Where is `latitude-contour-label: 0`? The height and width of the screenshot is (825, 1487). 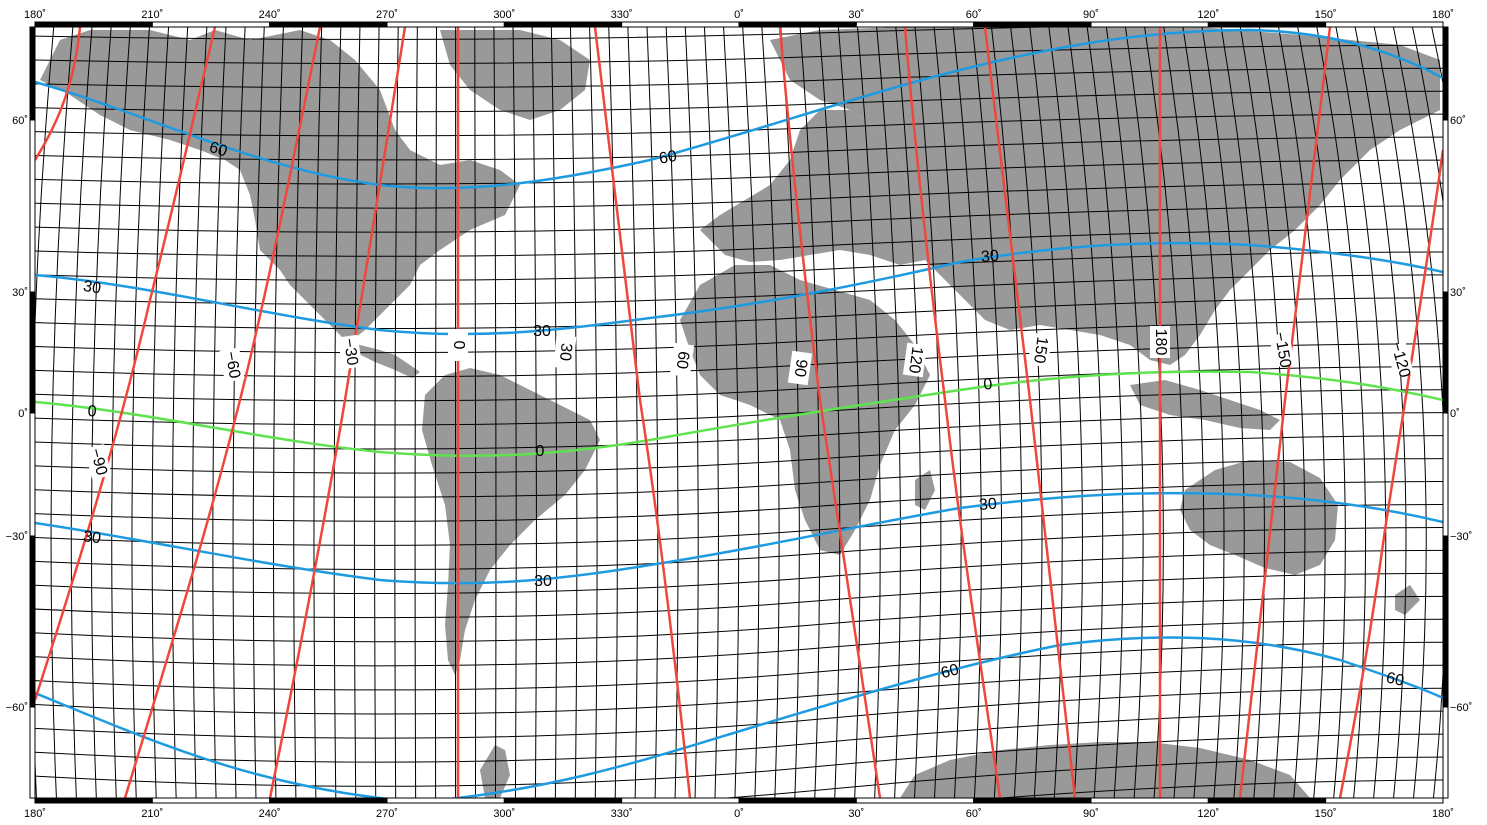
latitude-contour-label: 0 is located at coordinates (92, 412).